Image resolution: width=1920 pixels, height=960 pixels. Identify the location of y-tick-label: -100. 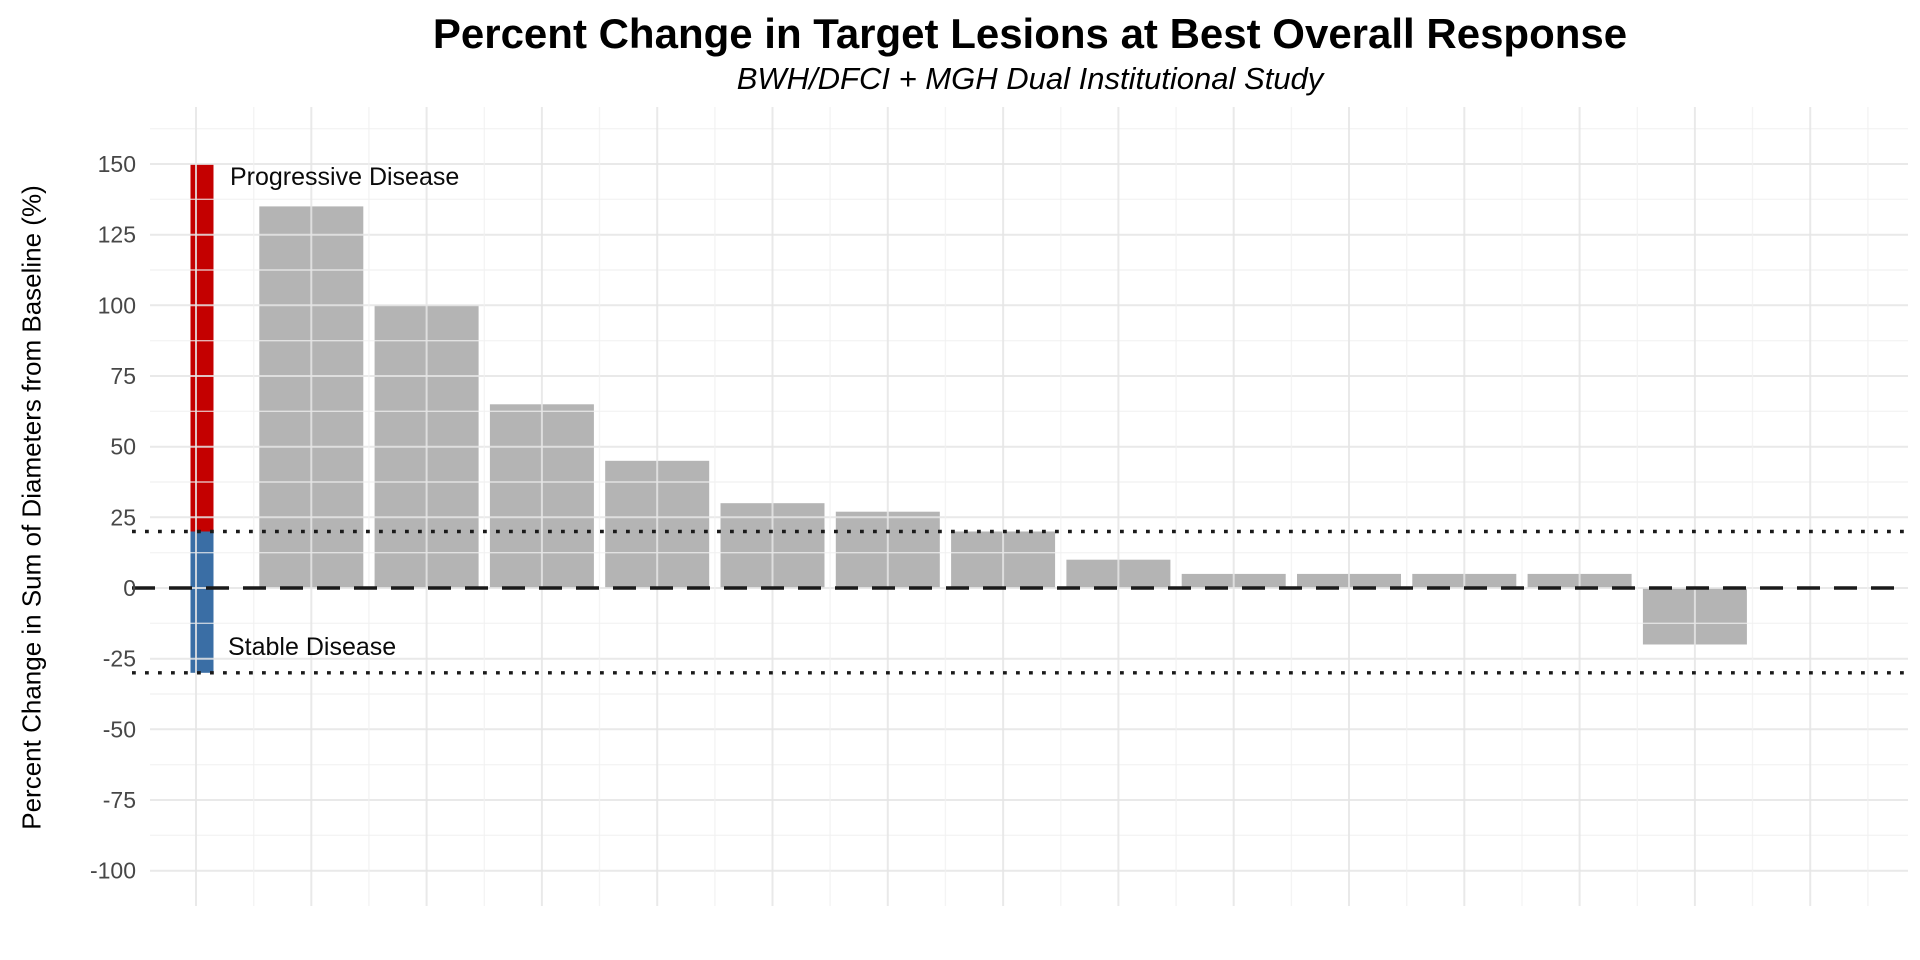
(113, 871).